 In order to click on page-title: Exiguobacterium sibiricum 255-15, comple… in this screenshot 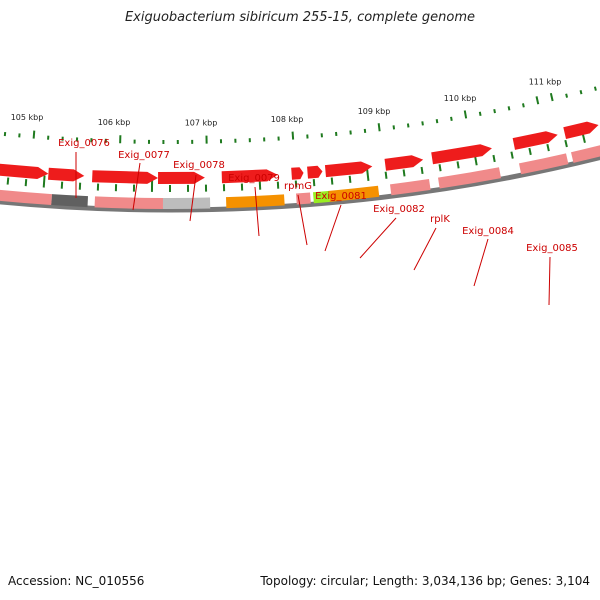, I will do `click(300, 17)`.